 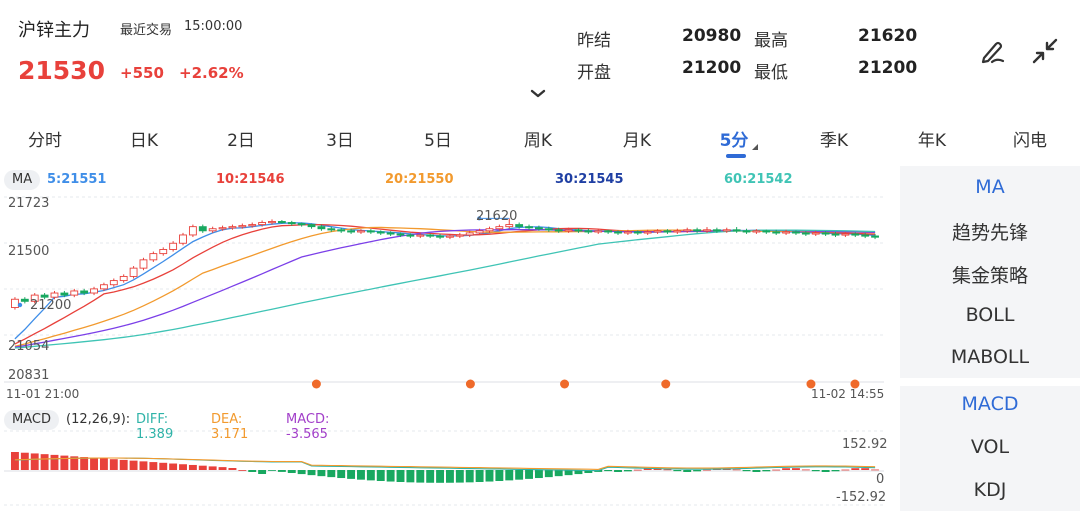 I want to click on low-value: 21200, so click(x=888, y=68).